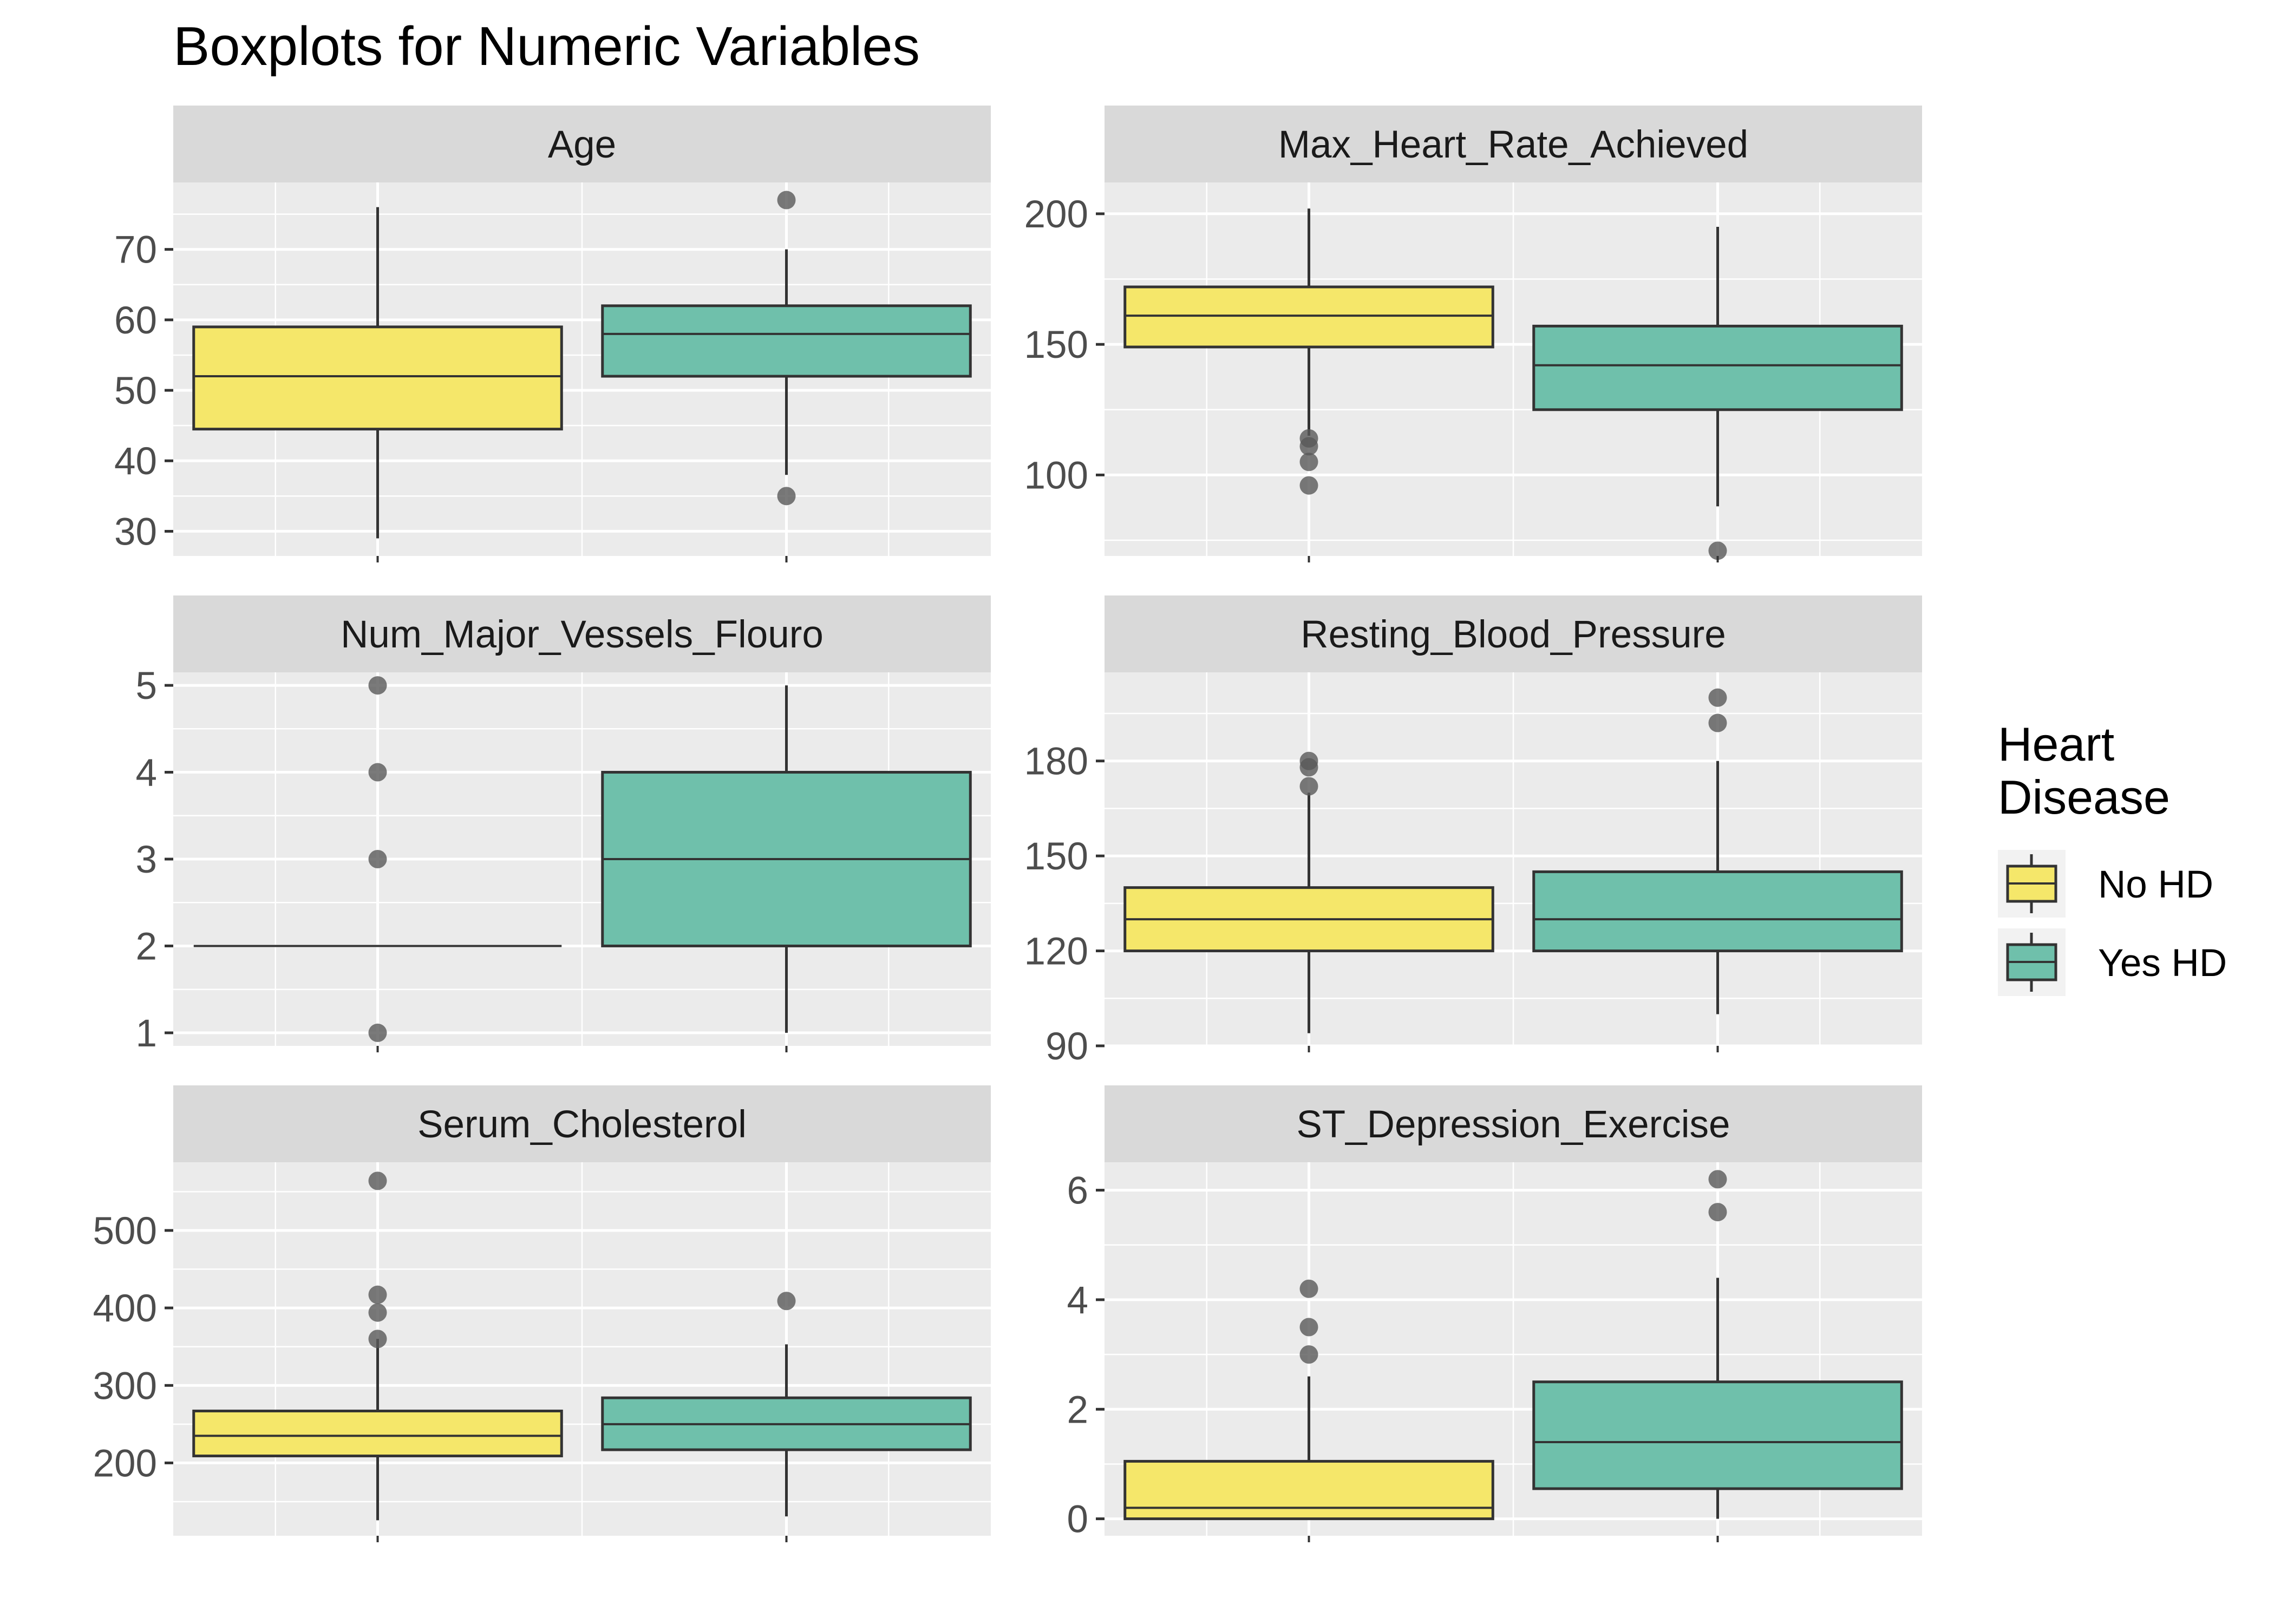  What do you see at coordinates (787, 1404) in the screenshot?
I see `box-serum-cholesterol-yes-hd` at bounding box center [787, 1404].